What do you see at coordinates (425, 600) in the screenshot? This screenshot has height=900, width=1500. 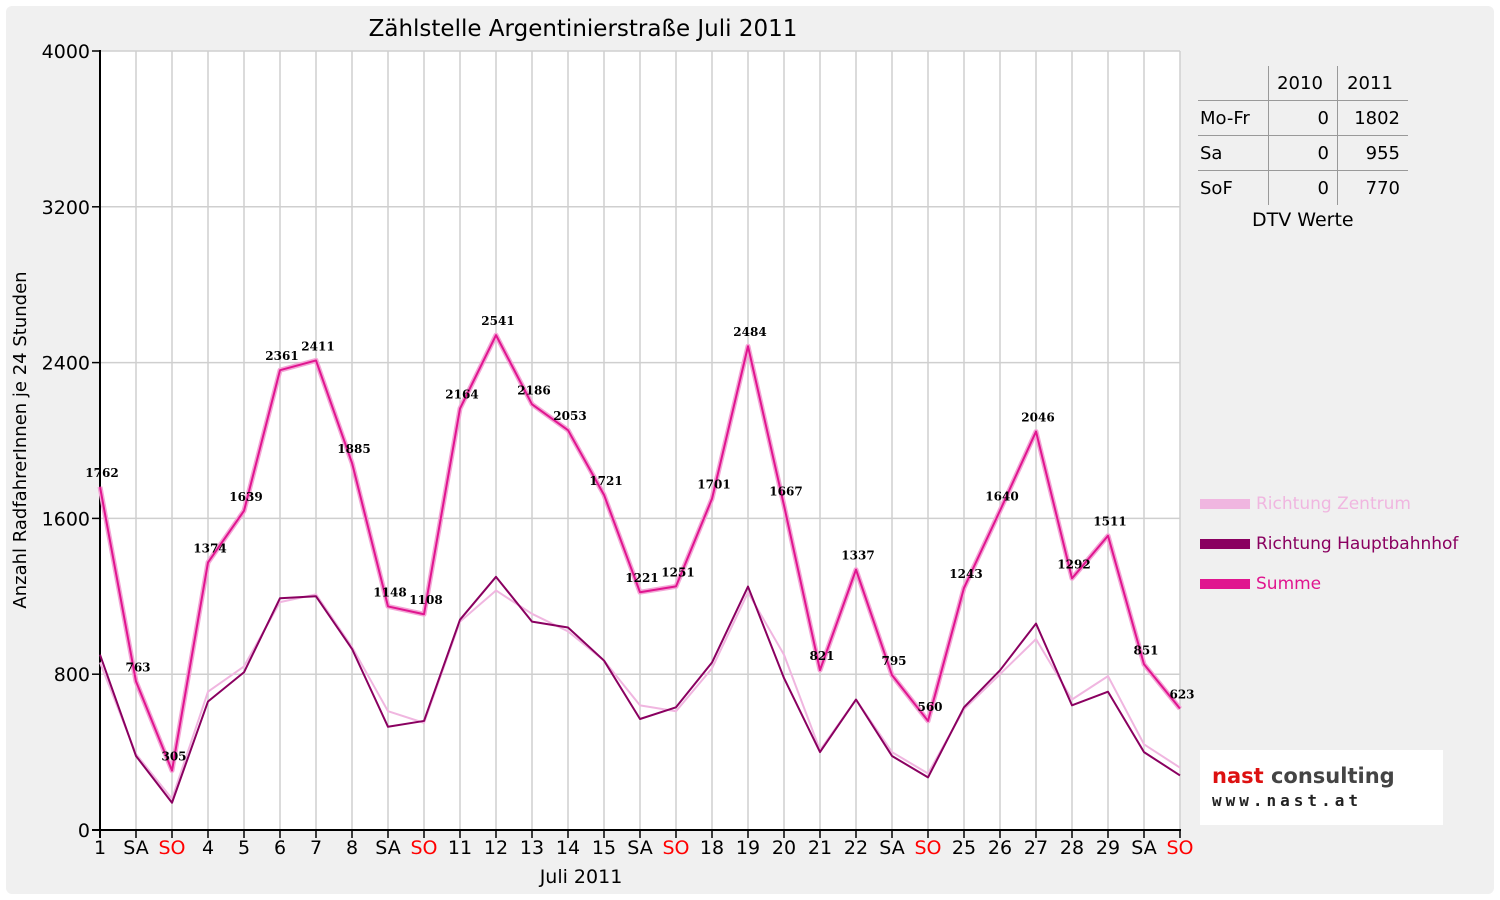 I see `data-label: 1108` at bounding box center [425, 600].